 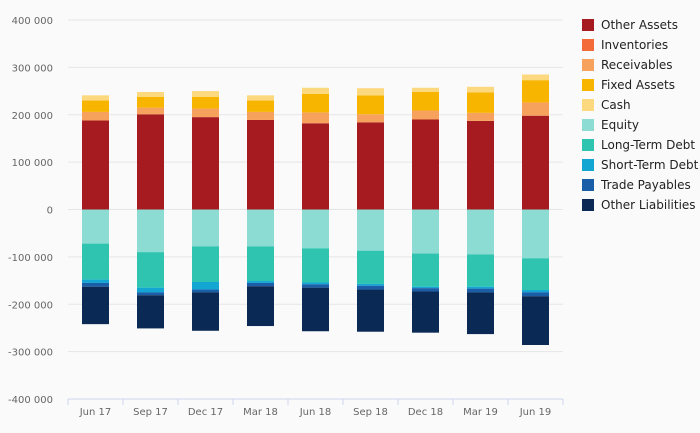 What do you see at coordinates (638, 85) in the screenshot?
I see `legend-label: Fixed Assets` at bounding box center [638, 85].